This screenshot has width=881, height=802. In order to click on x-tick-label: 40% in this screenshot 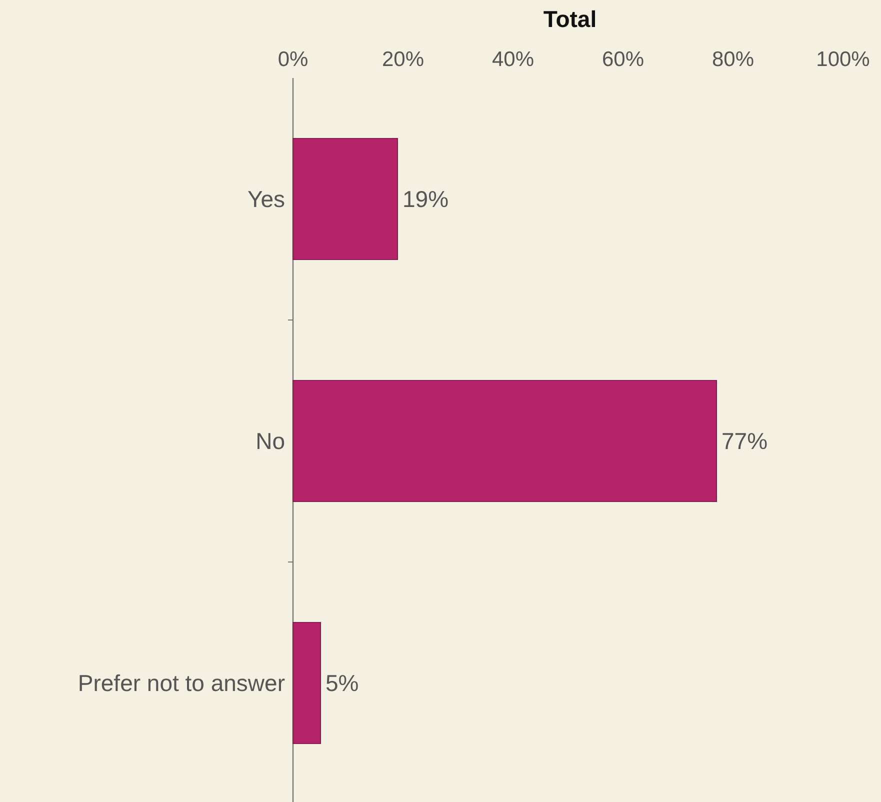, I will do `click(513, 59)`.